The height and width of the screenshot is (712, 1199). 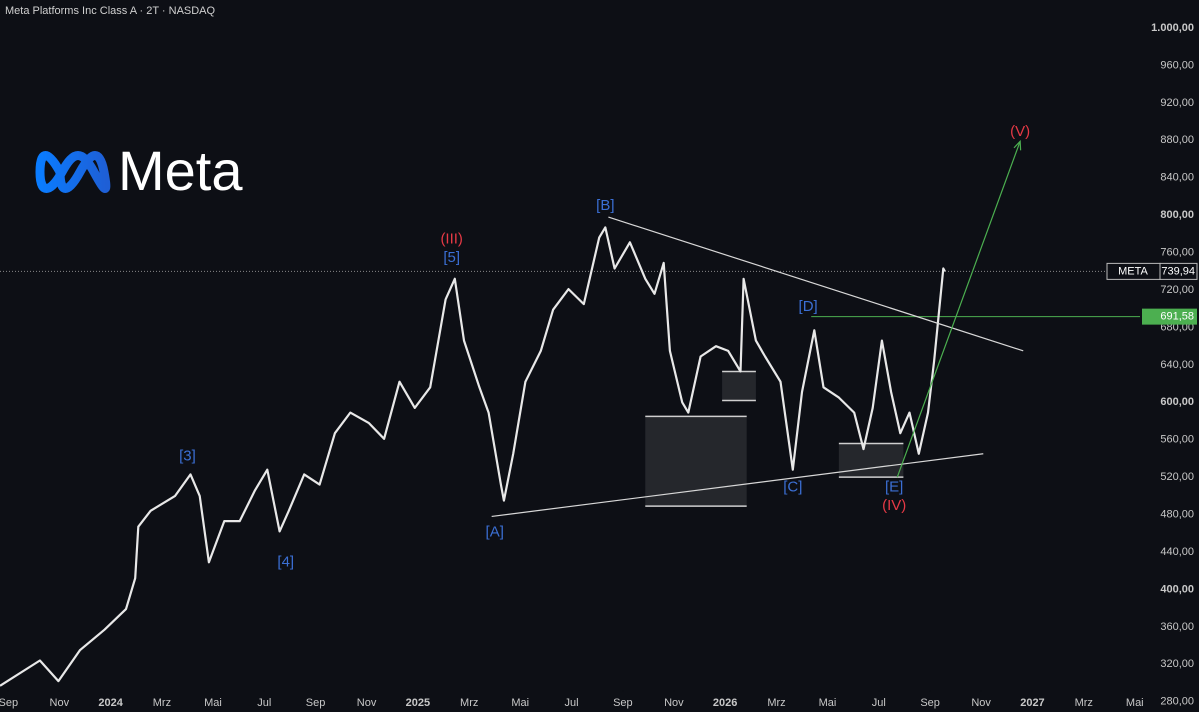 I want to click on price-tag-value: 739,94, so click(x=1178, y=271).